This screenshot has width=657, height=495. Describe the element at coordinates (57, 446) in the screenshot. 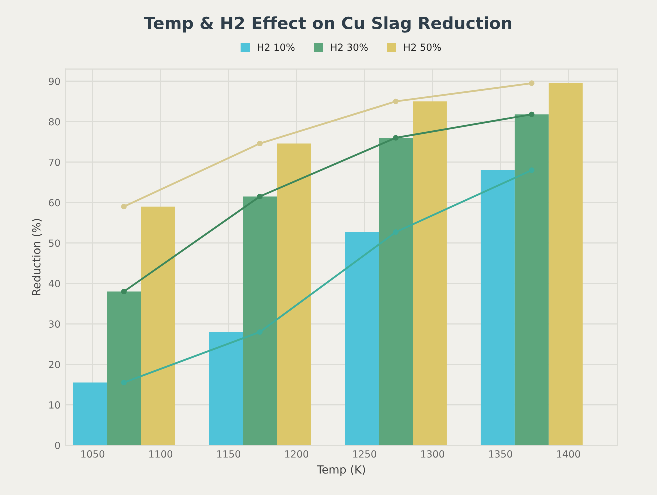

I see `y-tick-label: 0` at that location.